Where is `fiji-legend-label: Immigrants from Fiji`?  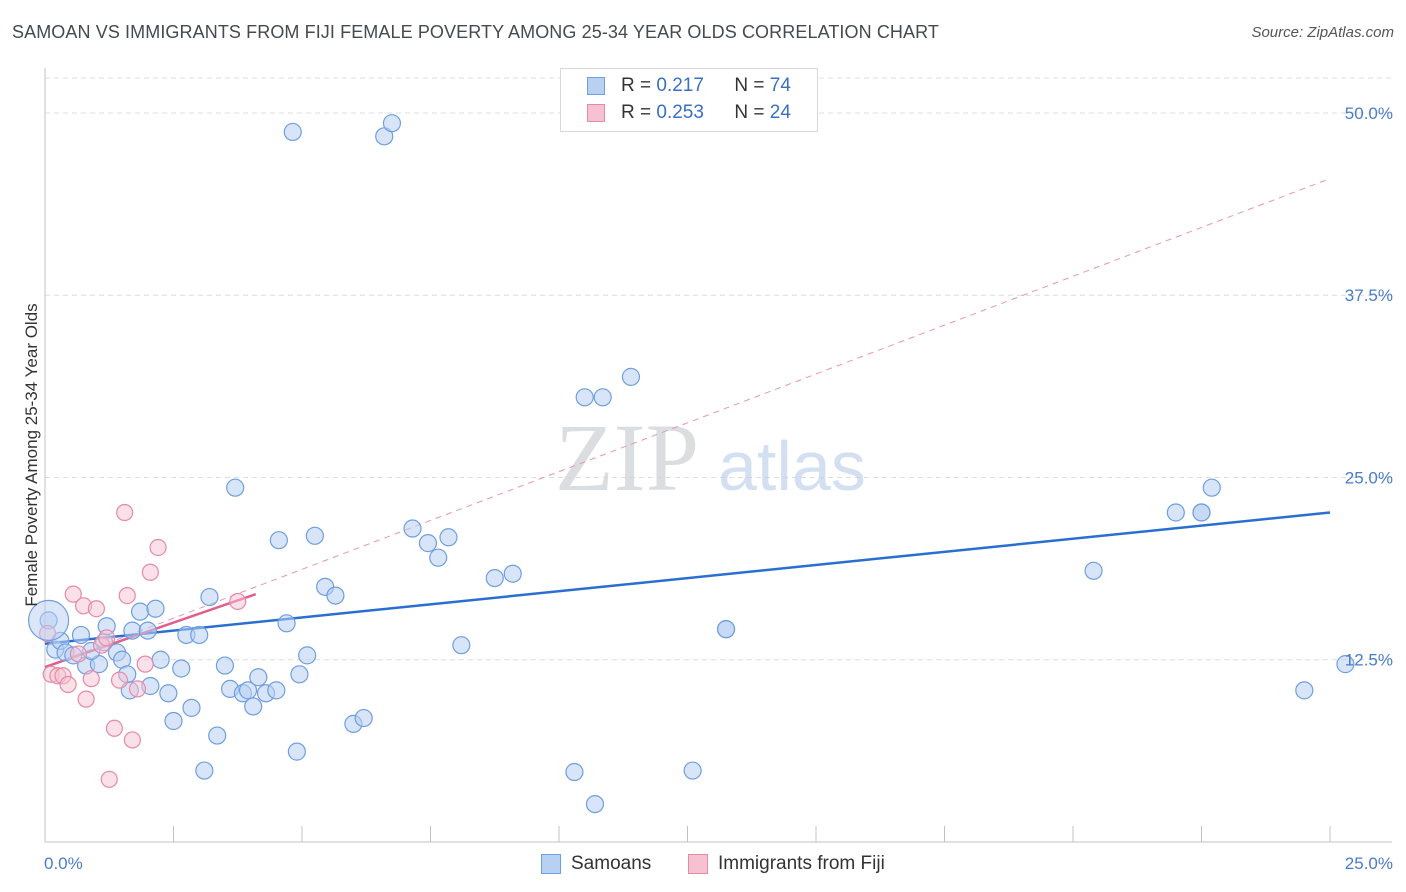 fiji-legend-label: Immigrants from Fiji is located at coordinates (801, 863).